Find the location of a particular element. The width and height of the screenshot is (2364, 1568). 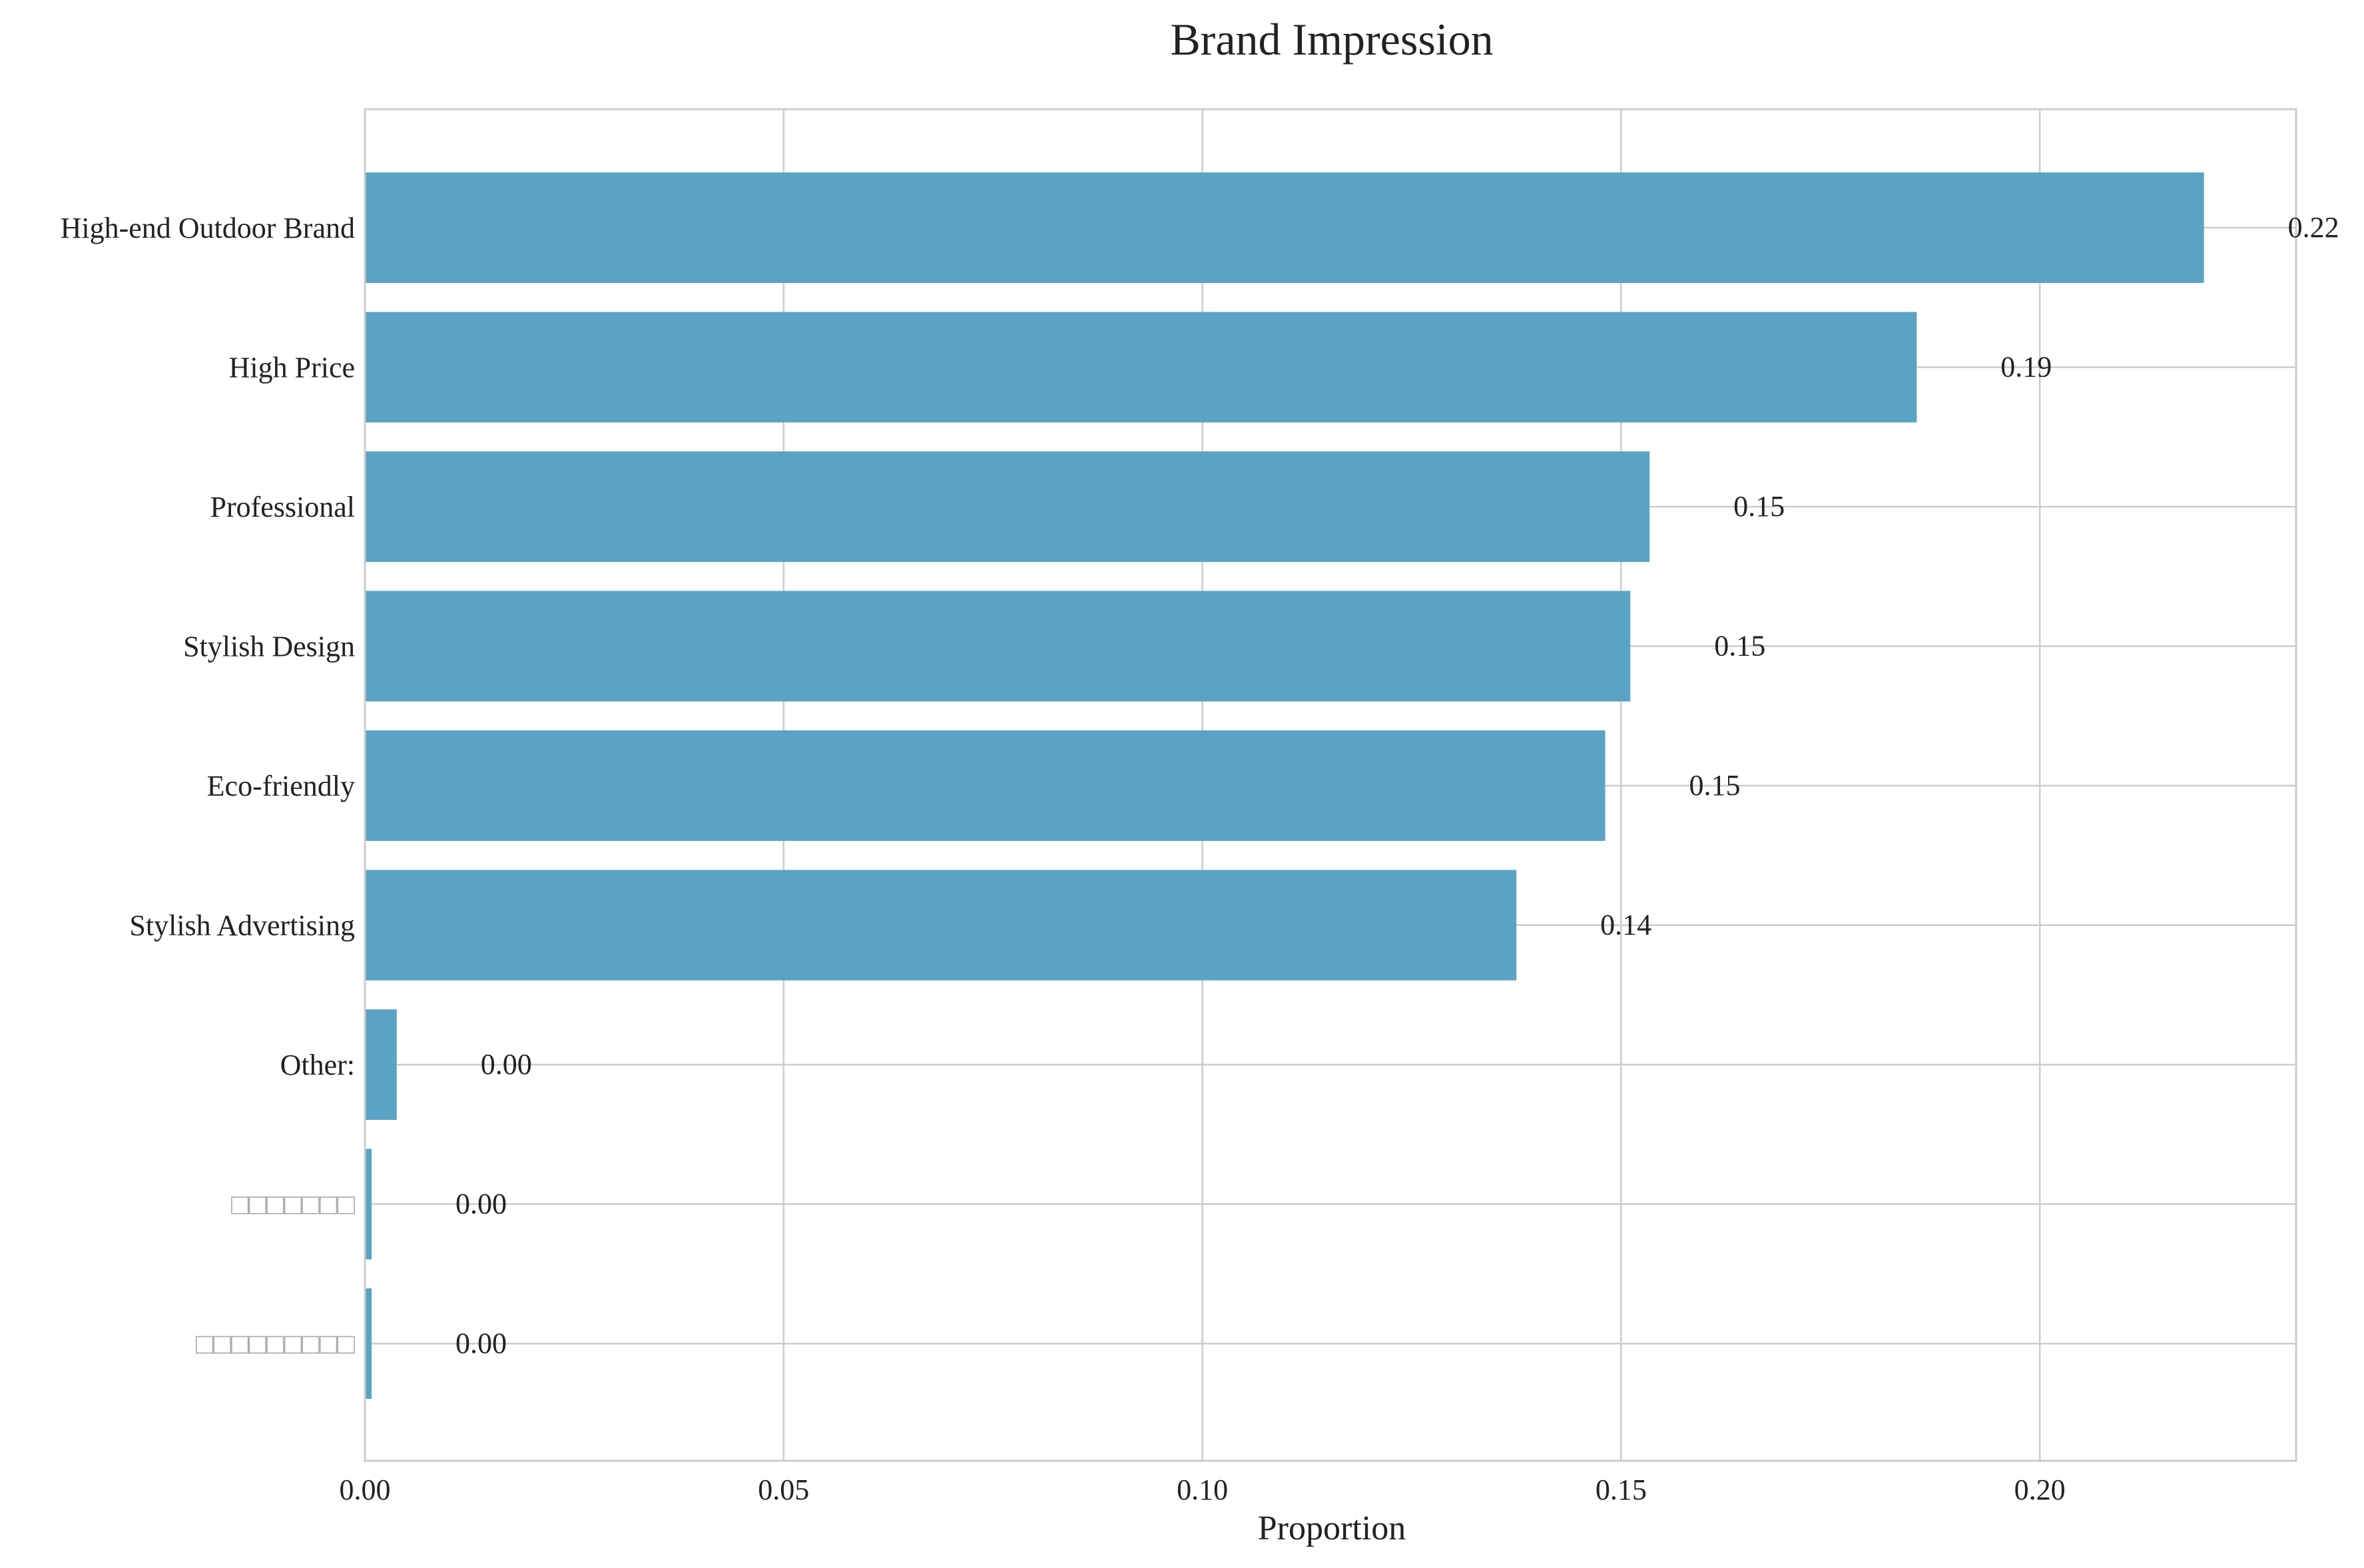

x-tick-label: 0.20 is located at coordinates (2040, 1489).